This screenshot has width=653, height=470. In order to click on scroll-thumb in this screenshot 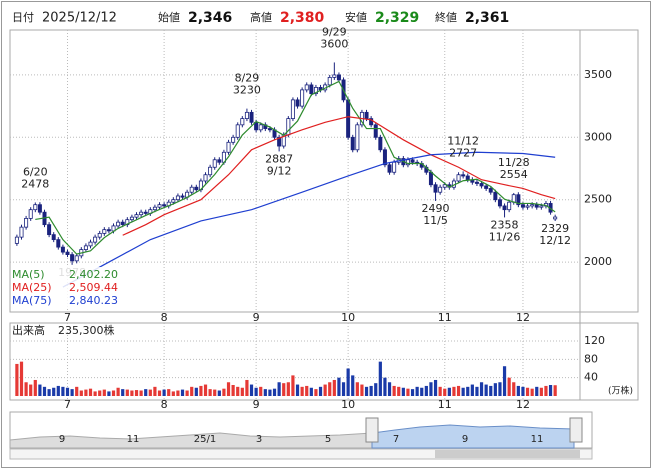, I will do `click(507, 454)`.